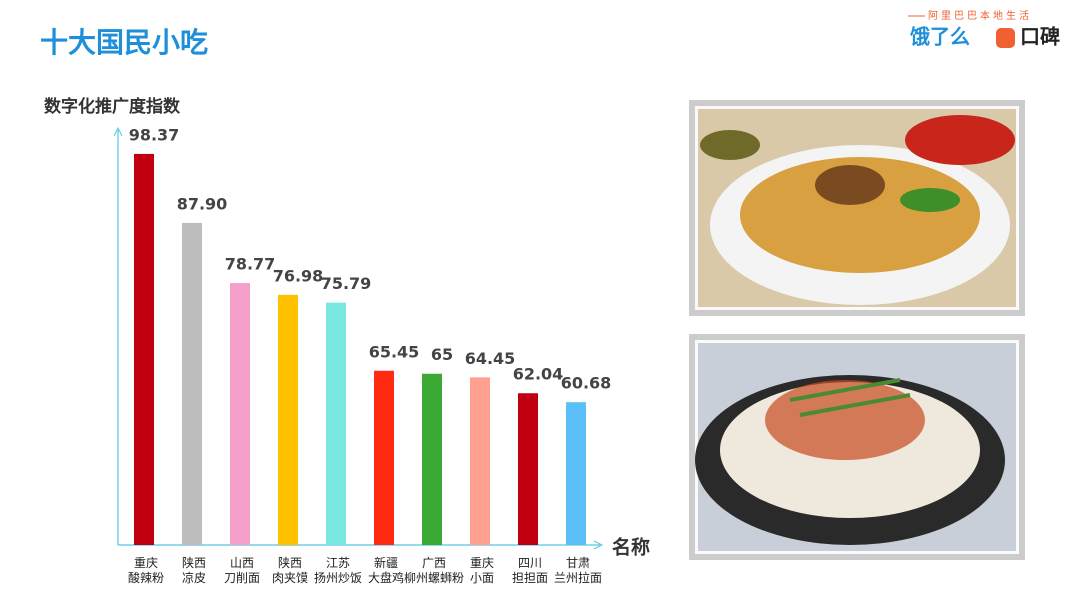 The height and width of the screenshot is (607, 1080). What do you see at coordinates (577, 570) in the screenshot?
I see `x-tick-label: 甘肃 兰州拉面` at bounding box center [577, 570].